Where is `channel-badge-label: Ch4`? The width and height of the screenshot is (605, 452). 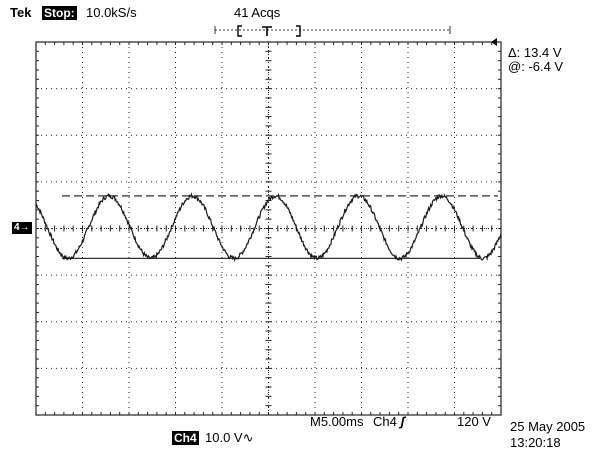
channel-badge-label: Ch4 is located at coordinates (185, 438).